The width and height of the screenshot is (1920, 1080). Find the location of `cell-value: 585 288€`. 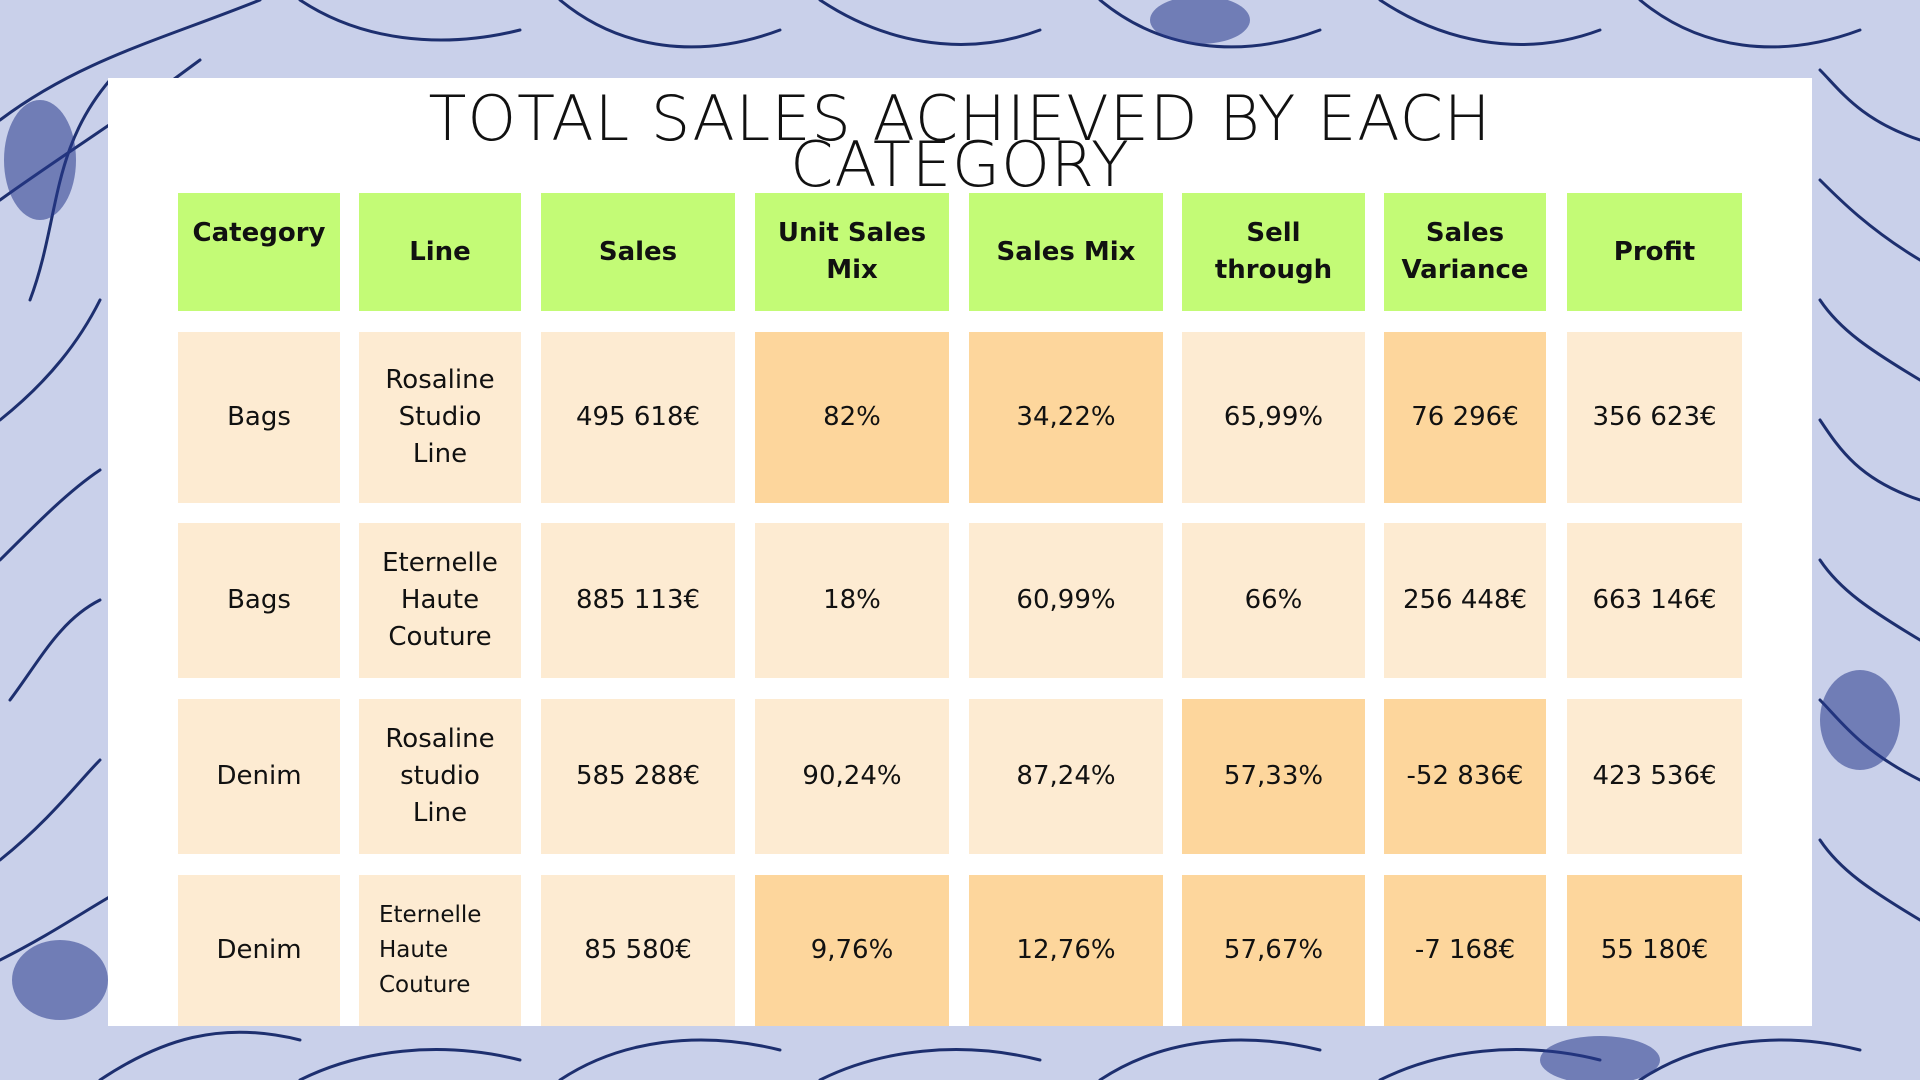

cell-value: 585 288€ is located at coordinates (638, 776).